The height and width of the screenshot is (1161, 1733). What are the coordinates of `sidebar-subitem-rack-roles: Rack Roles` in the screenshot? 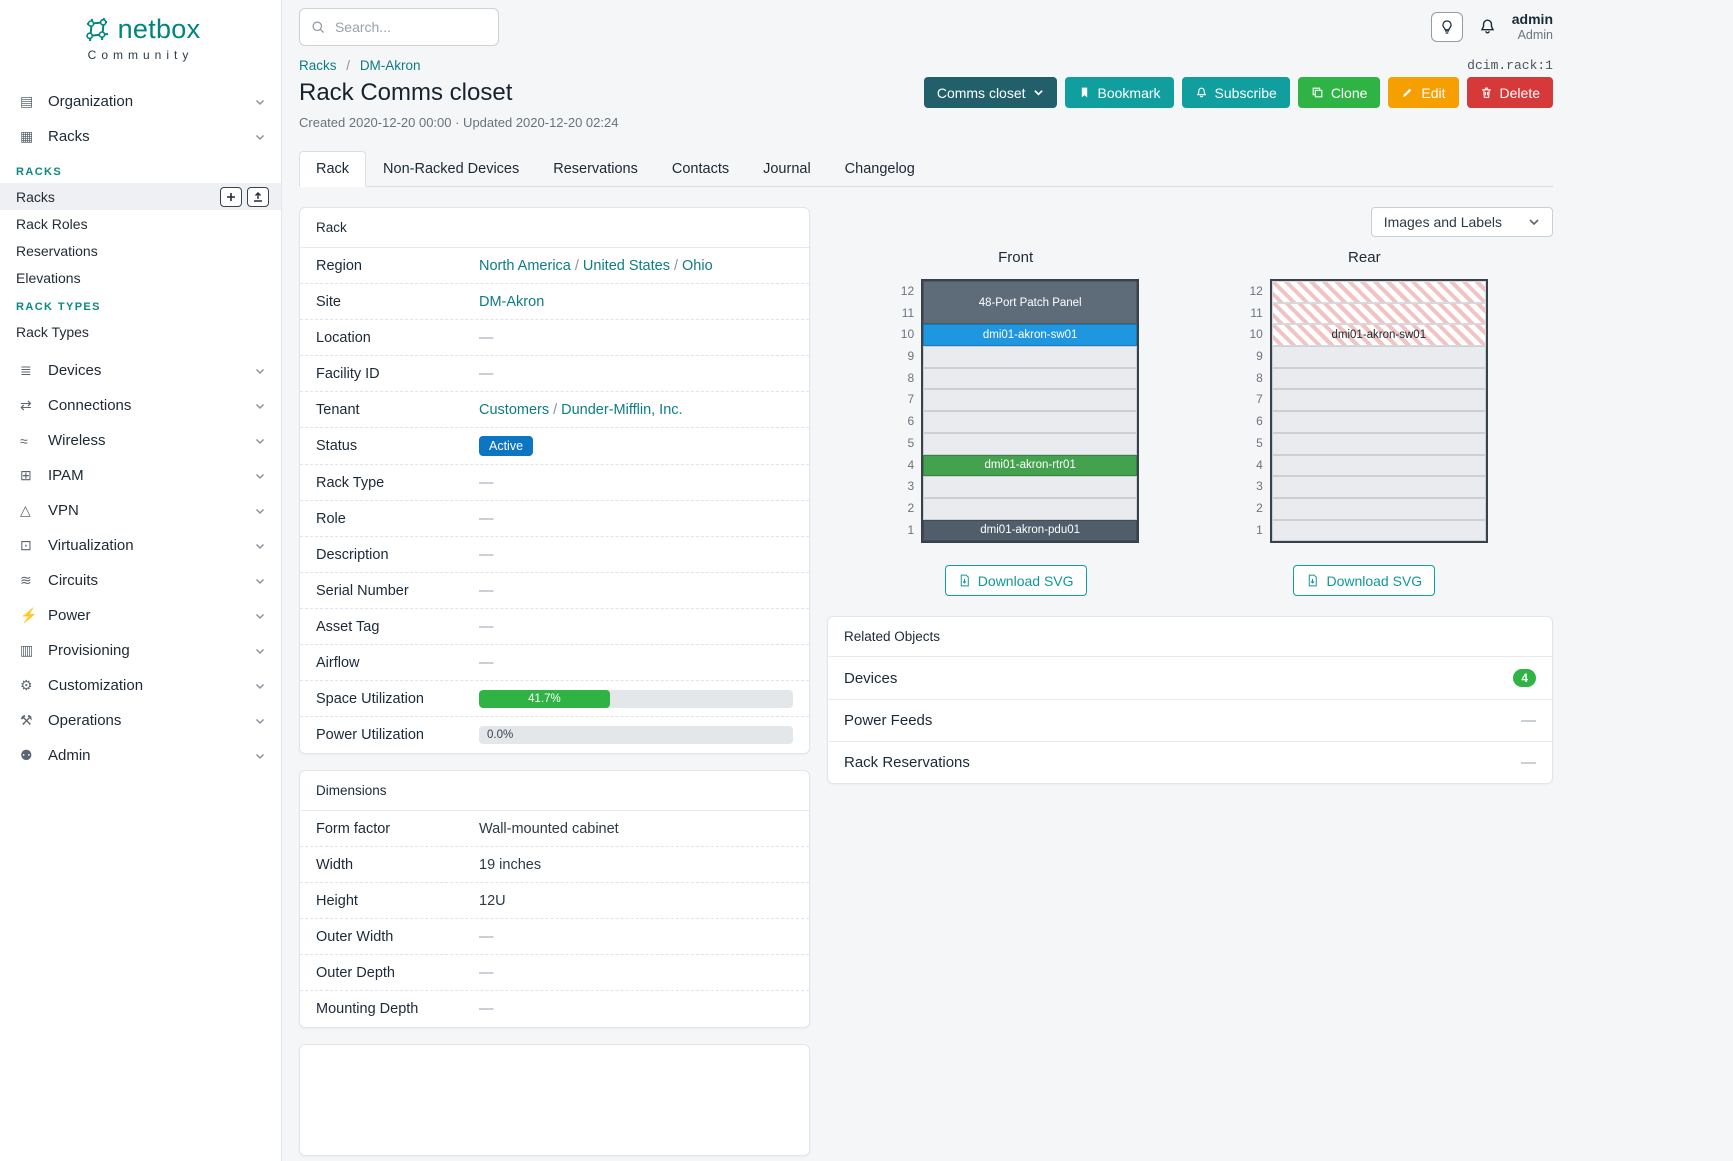 It's located at (140, 223).